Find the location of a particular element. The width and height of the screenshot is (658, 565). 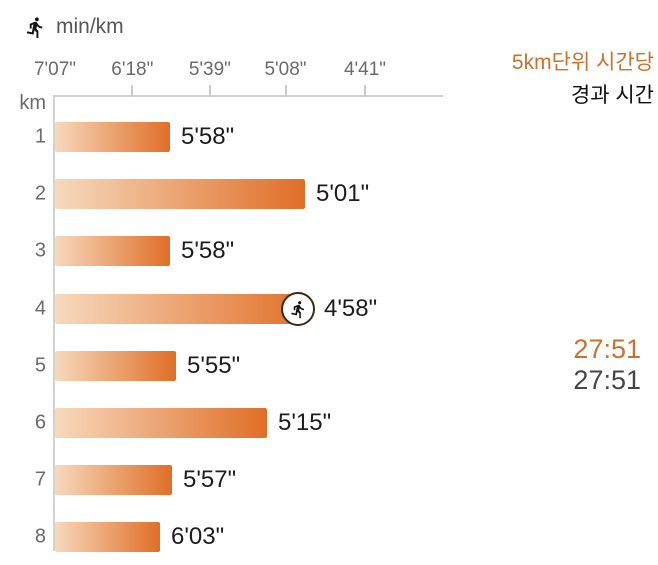

current-position-marker is located at coordinates (298, 309).